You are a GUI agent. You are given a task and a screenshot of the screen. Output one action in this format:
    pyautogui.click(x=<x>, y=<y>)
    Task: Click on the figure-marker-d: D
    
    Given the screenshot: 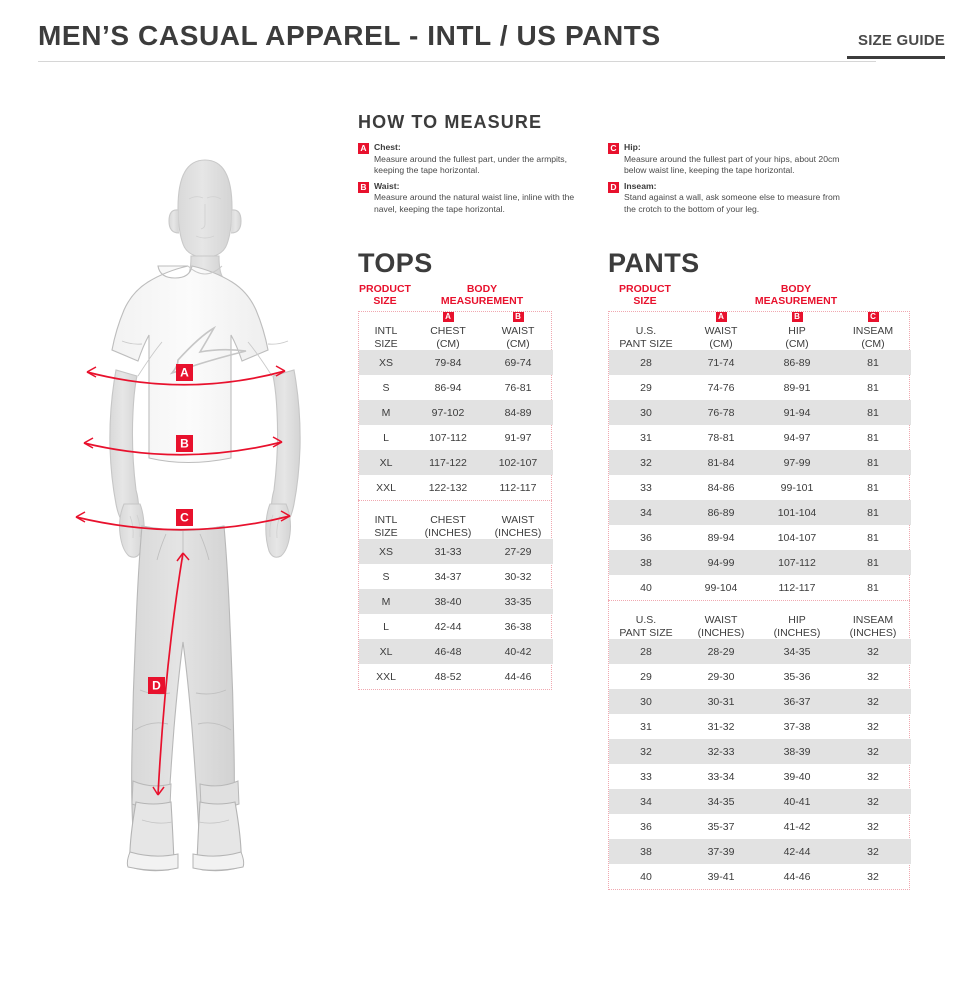 What is the action you would take?
    pyautogui.click(x=156, y=685)
    